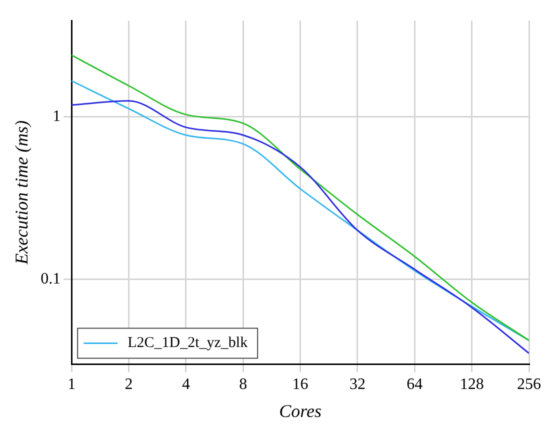 The width and height of the screenshot is (552, 435). I want to click on y-tick-label: 0.1, so click(50, 279).